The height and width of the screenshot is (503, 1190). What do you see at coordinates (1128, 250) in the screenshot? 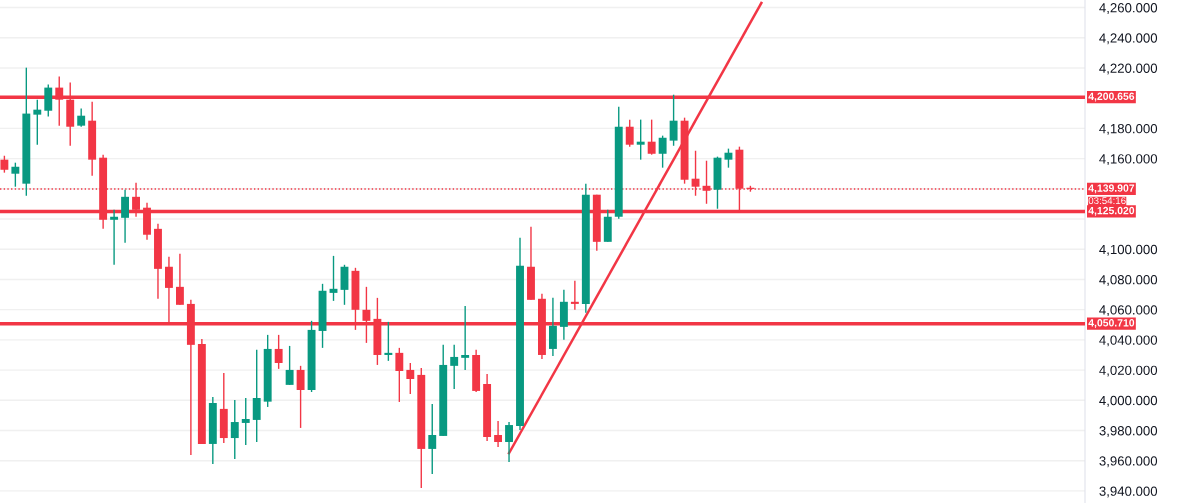
I see `y-tick-label: 4,100.000` at bounding box center [1128, 250].